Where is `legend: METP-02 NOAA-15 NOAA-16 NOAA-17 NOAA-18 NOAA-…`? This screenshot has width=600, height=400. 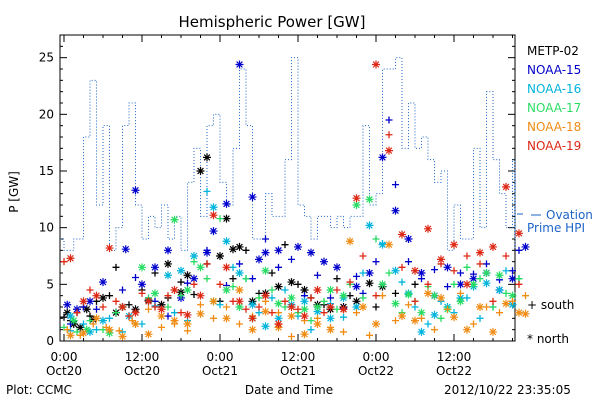 legend: METP-02 NOAA-15 NOAA-16 NOAA-17 NOAA-18 NOAA-… is located at coordinates (554, 98).